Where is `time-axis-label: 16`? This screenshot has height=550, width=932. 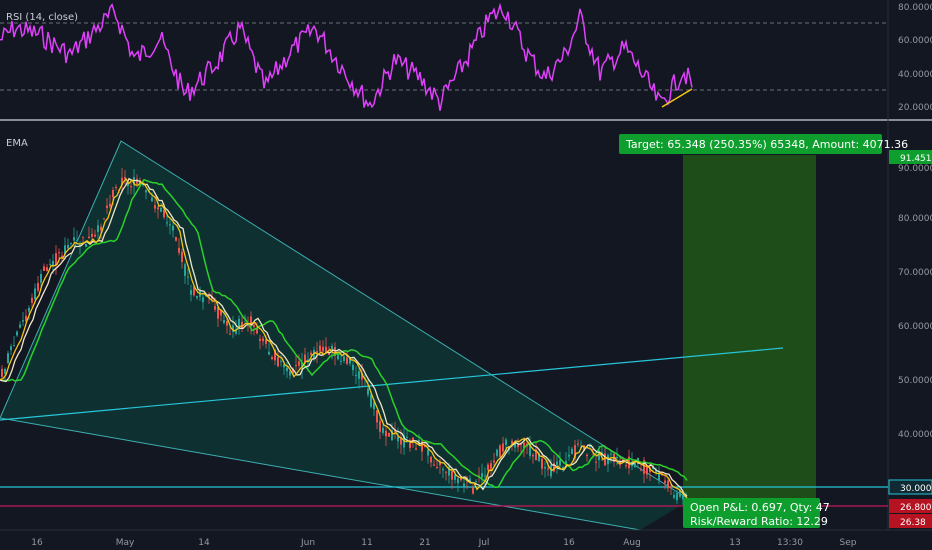 time-axis-label: 16 is located at coordinates (569, 543).